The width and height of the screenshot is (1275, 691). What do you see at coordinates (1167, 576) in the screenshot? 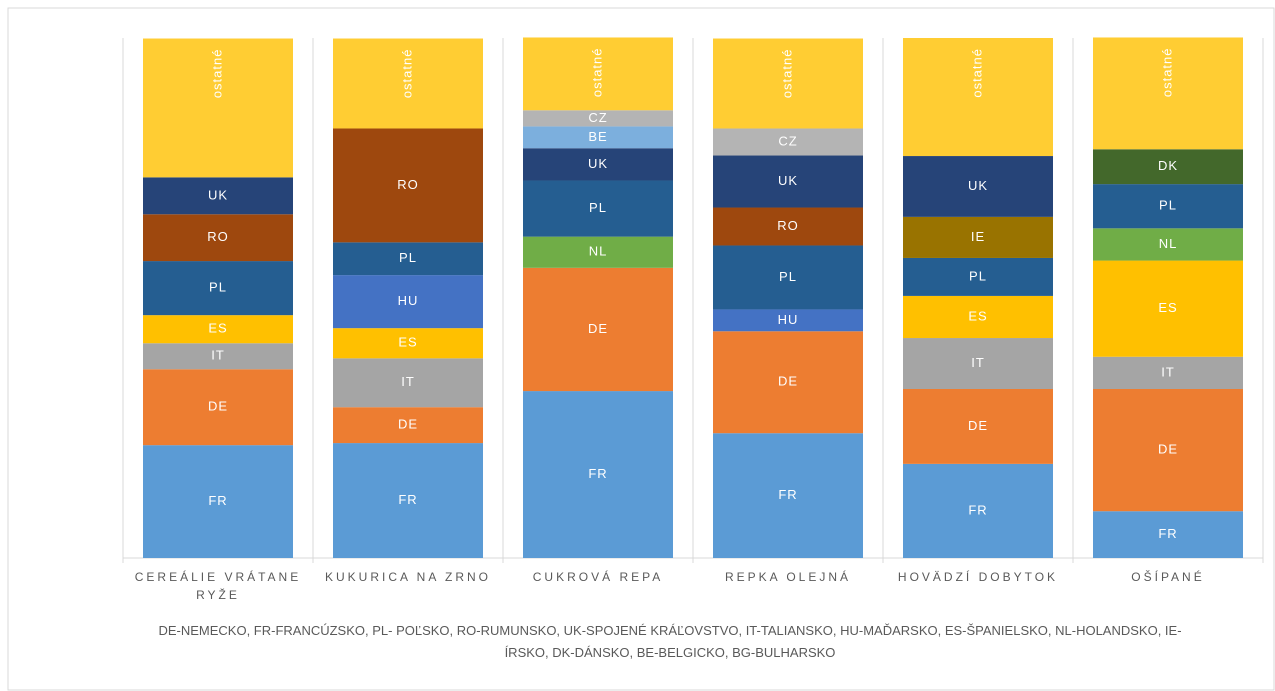
I see `x-tick-label: OŠÍPANÉ` at bounding box center [1167, 576].